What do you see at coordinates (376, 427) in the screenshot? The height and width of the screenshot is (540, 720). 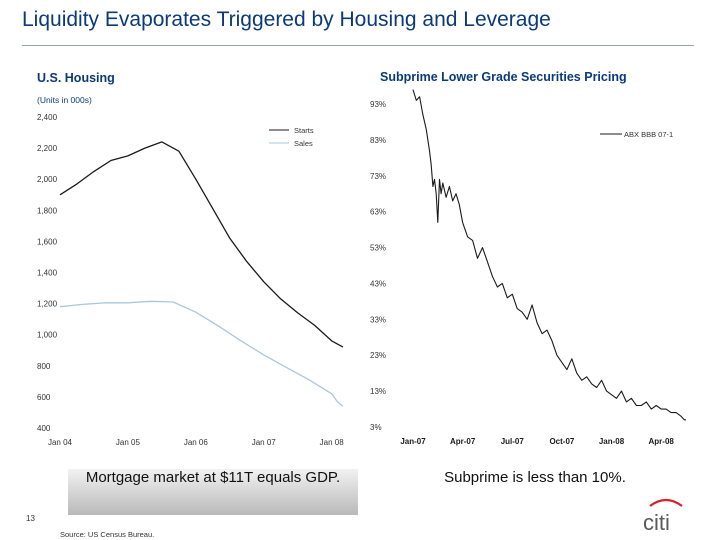 I see `y-tick-label: 3%` at bounding box center [376, 427].